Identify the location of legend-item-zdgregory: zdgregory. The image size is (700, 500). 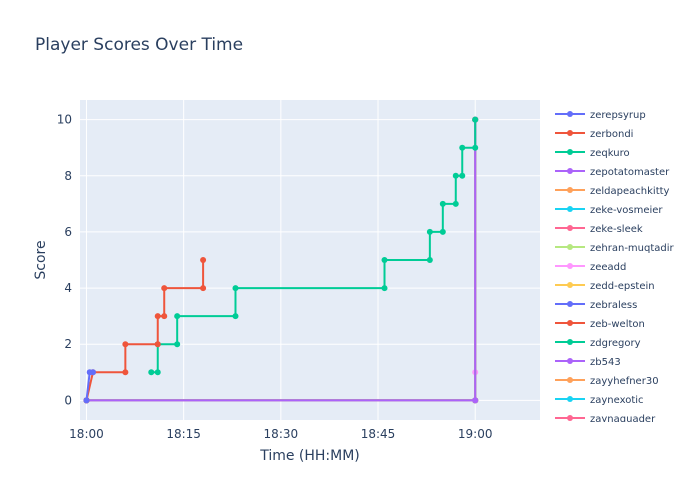
(598, 343).